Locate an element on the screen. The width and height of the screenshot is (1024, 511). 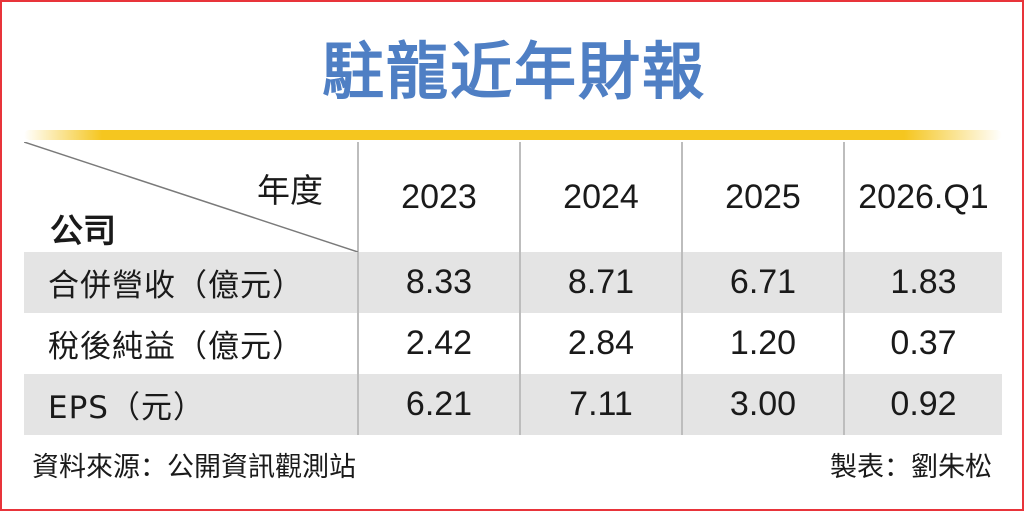
table-cell: 2.84 is located at coordinates (600, 343).